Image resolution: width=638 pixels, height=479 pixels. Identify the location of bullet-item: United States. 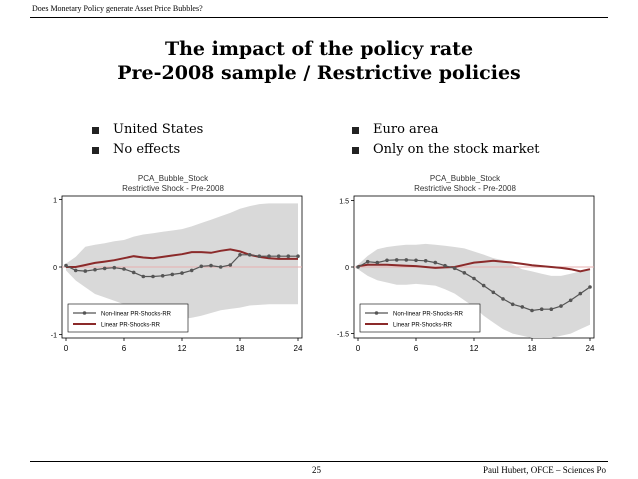
(147, 130).